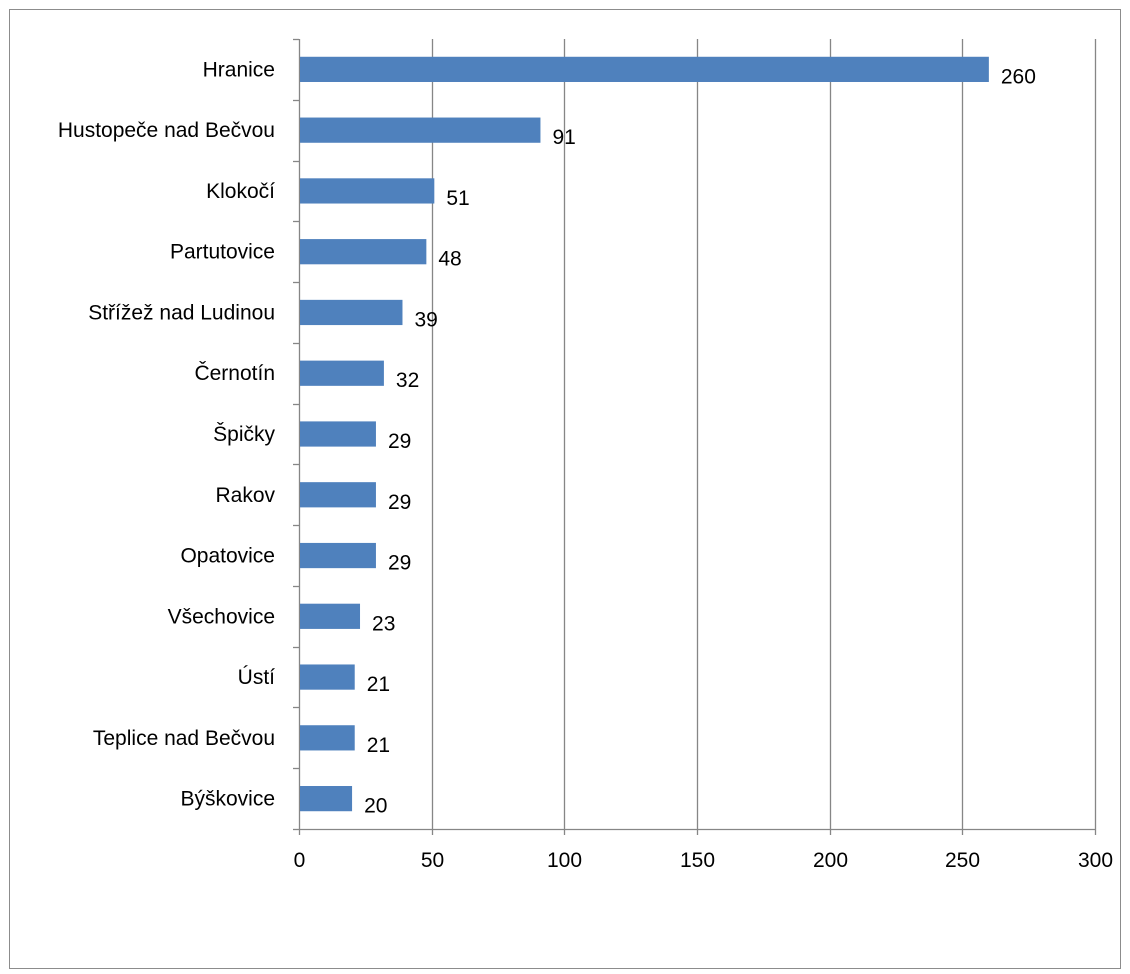 The image size is (1130, 974). What do you see at coordinates (300, 860) in the screenshot?
I see `x-tick-label-0: 0` at bounding box center [300, 860].